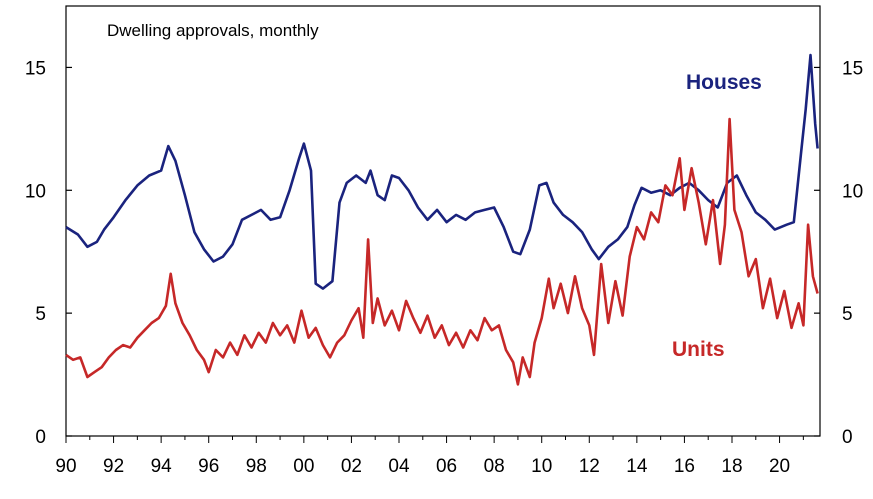 The height and width of the screenshot is (499, 873). I want to click on x-tick-label: 18, so click(731, 466).